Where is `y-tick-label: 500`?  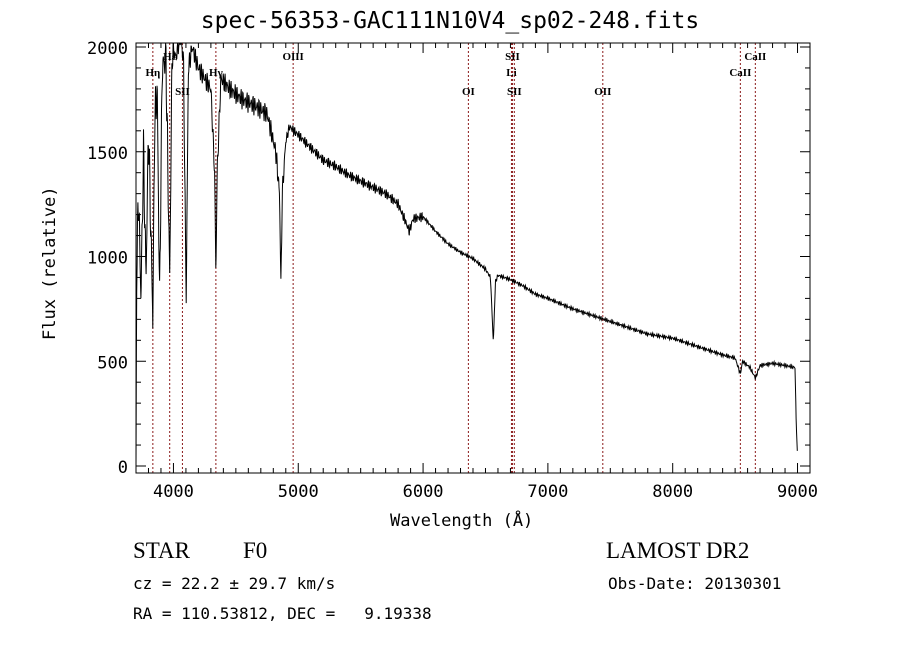
y-tick-label: 500 is located at coordinates (112, 363).